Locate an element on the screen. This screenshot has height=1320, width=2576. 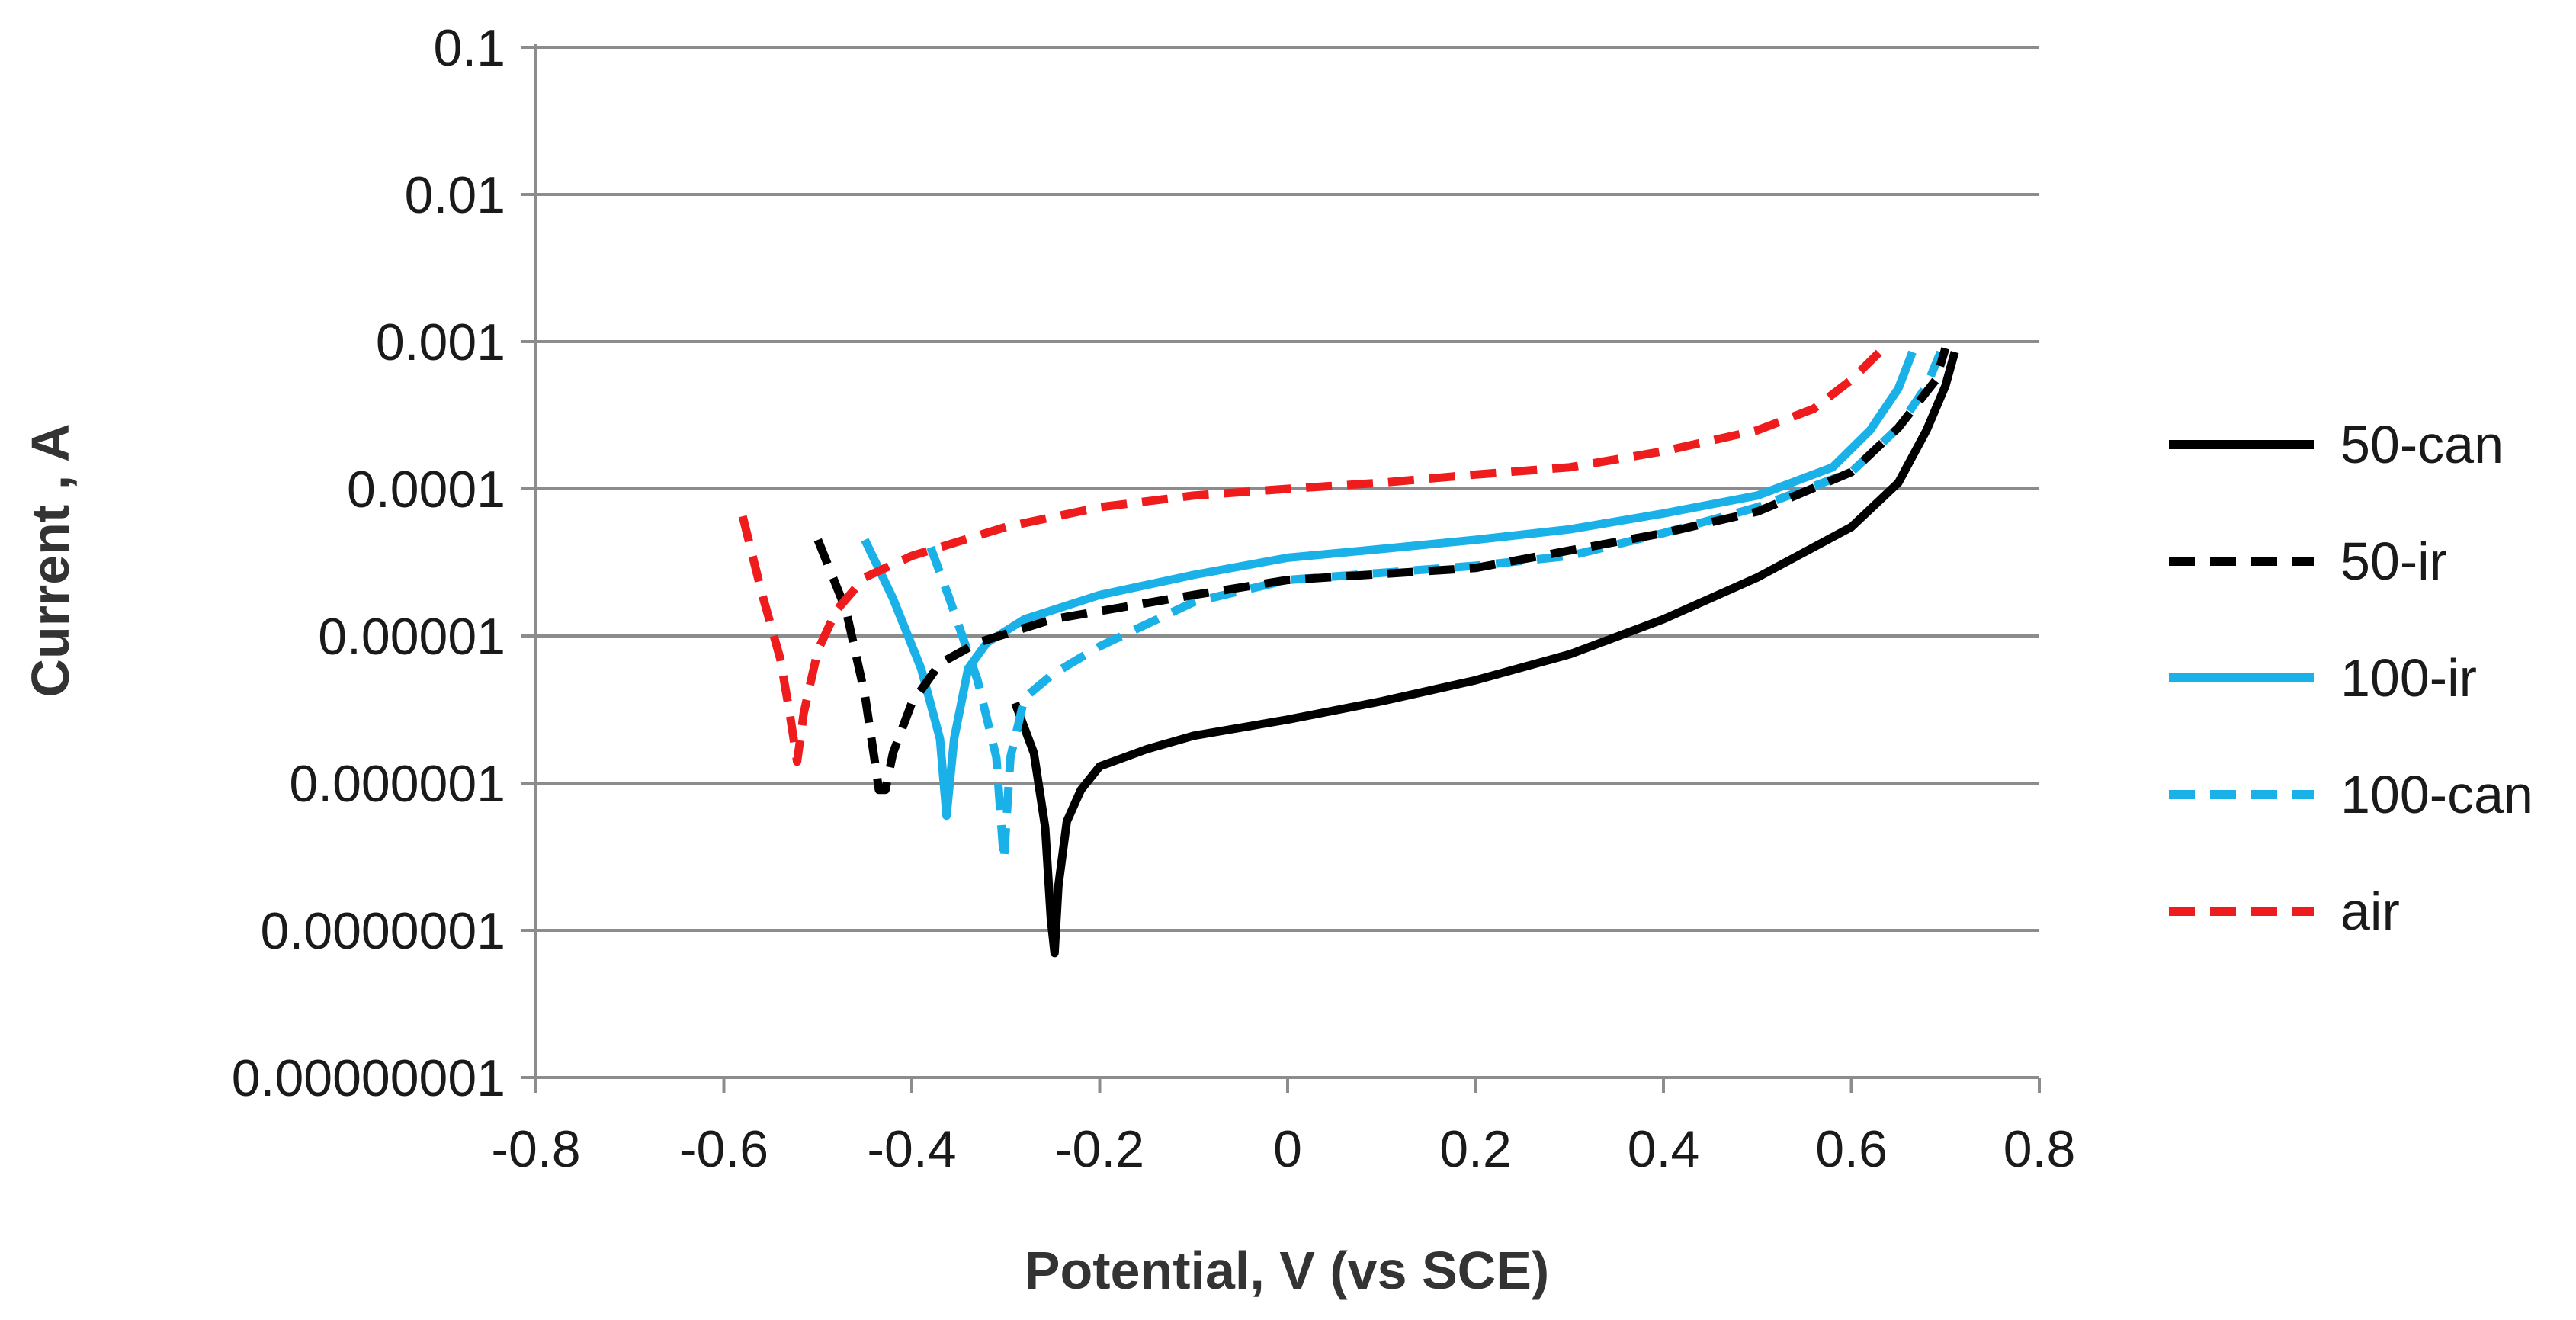
legend-label-100-can: 100-can is located at coordinates (2436, 794).